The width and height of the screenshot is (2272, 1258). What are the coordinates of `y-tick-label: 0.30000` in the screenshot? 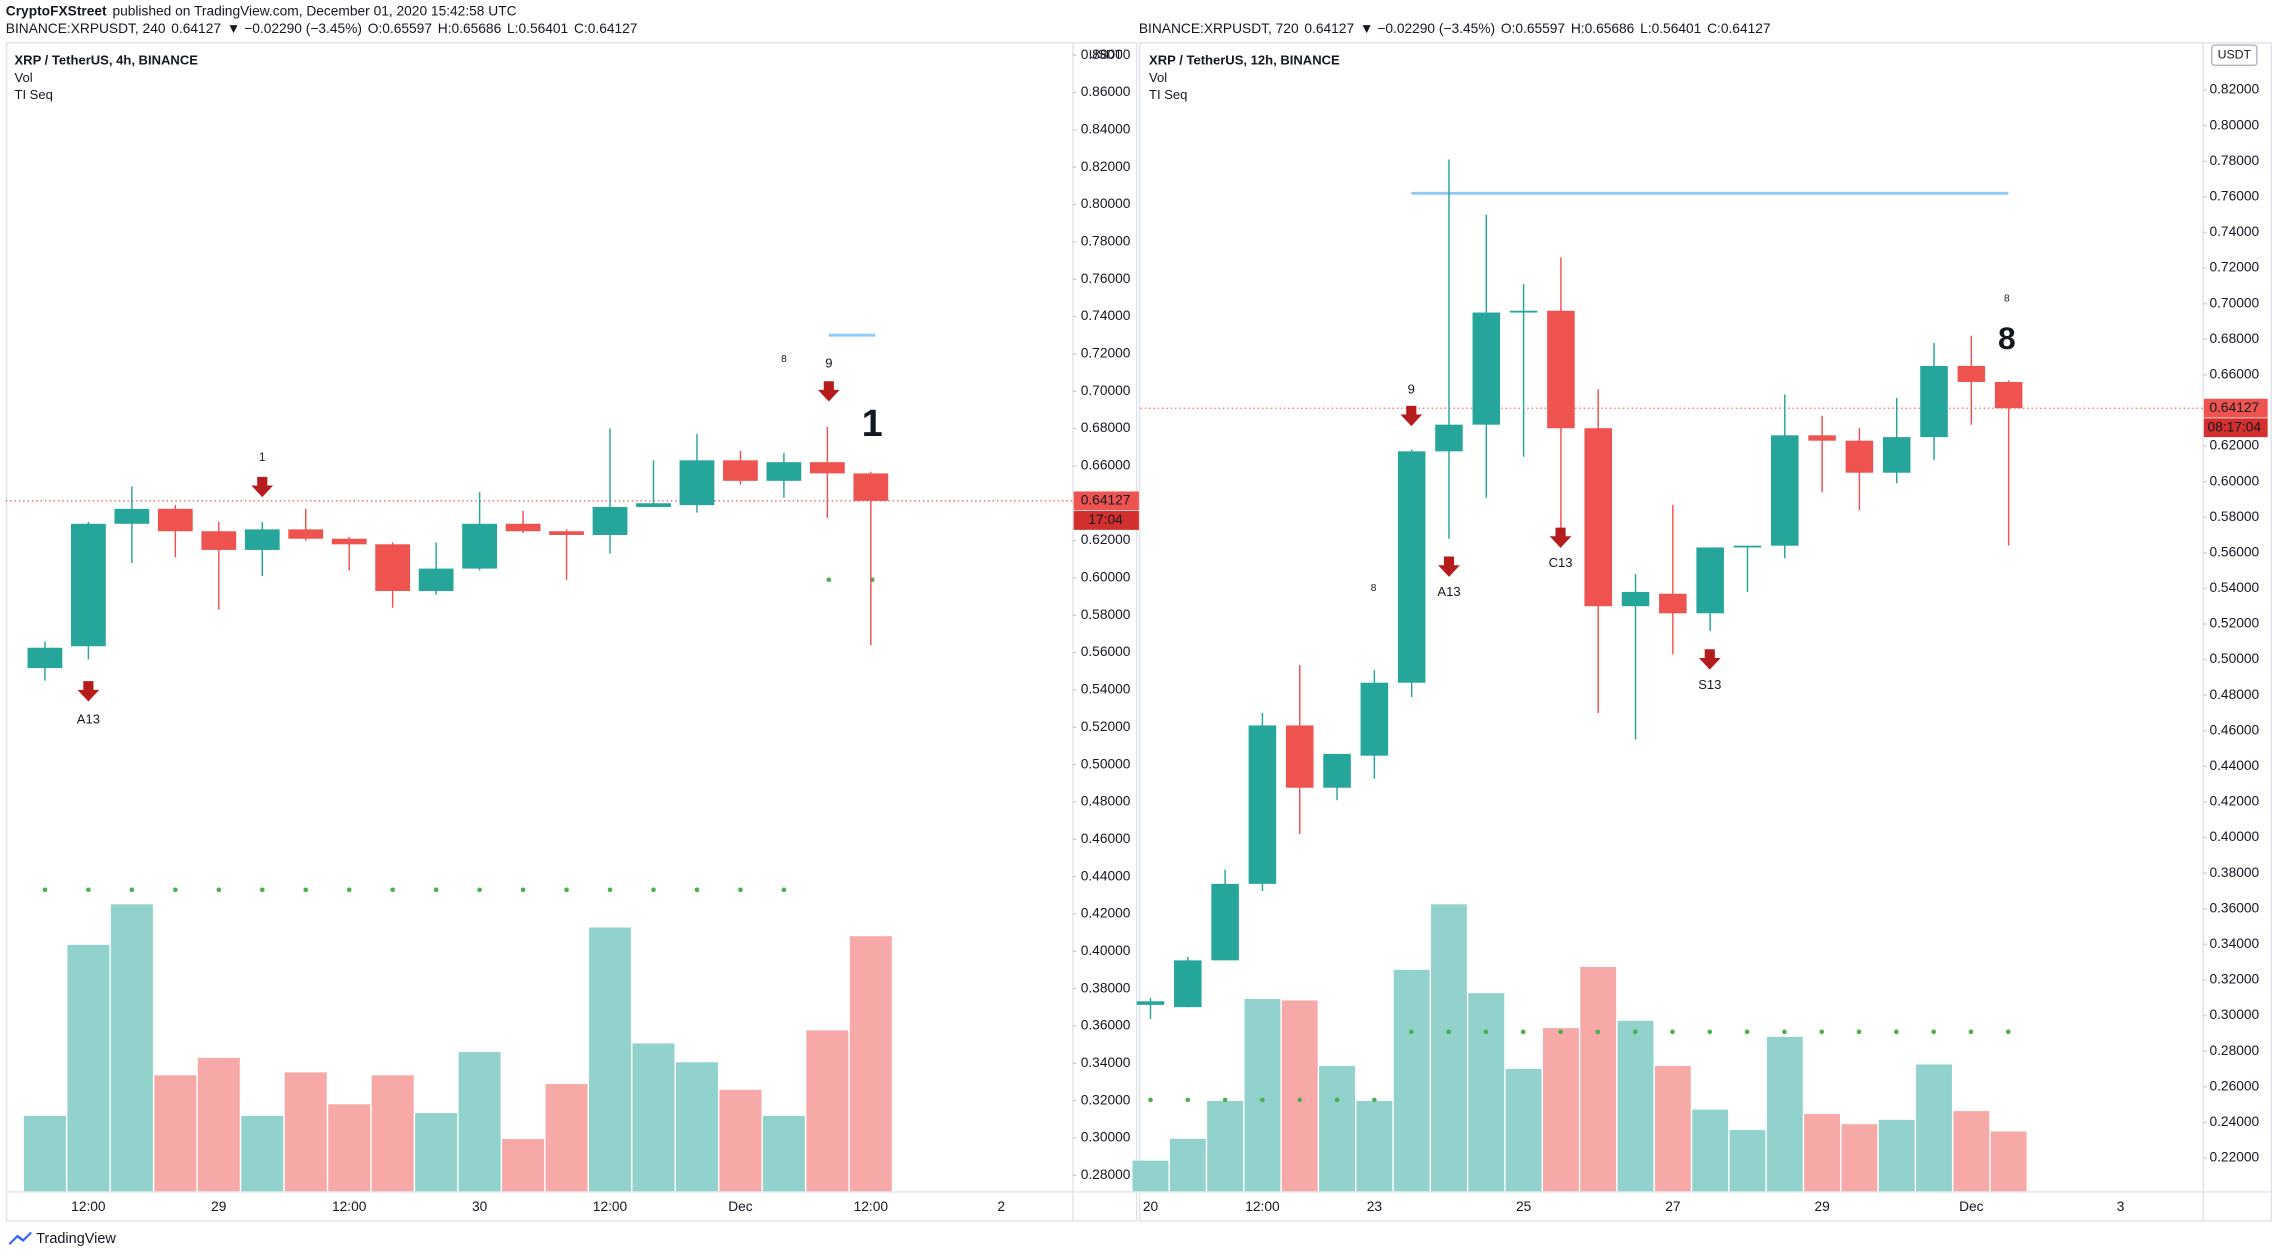 It's located at (1106, 1137).